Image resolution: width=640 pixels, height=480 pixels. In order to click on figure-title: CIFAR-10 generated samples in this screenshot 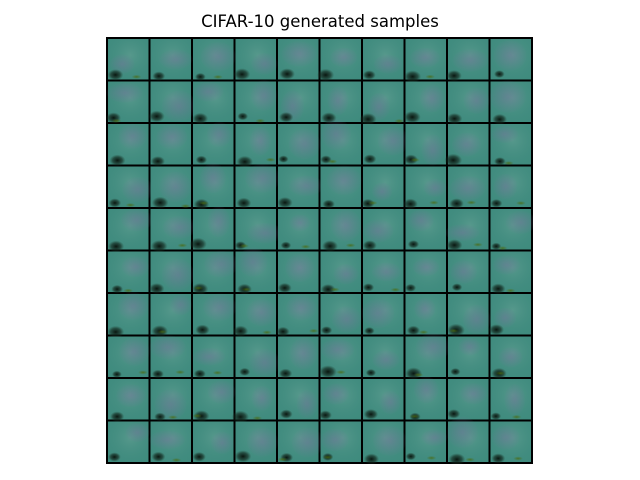, I will do `click(320, 21)`.